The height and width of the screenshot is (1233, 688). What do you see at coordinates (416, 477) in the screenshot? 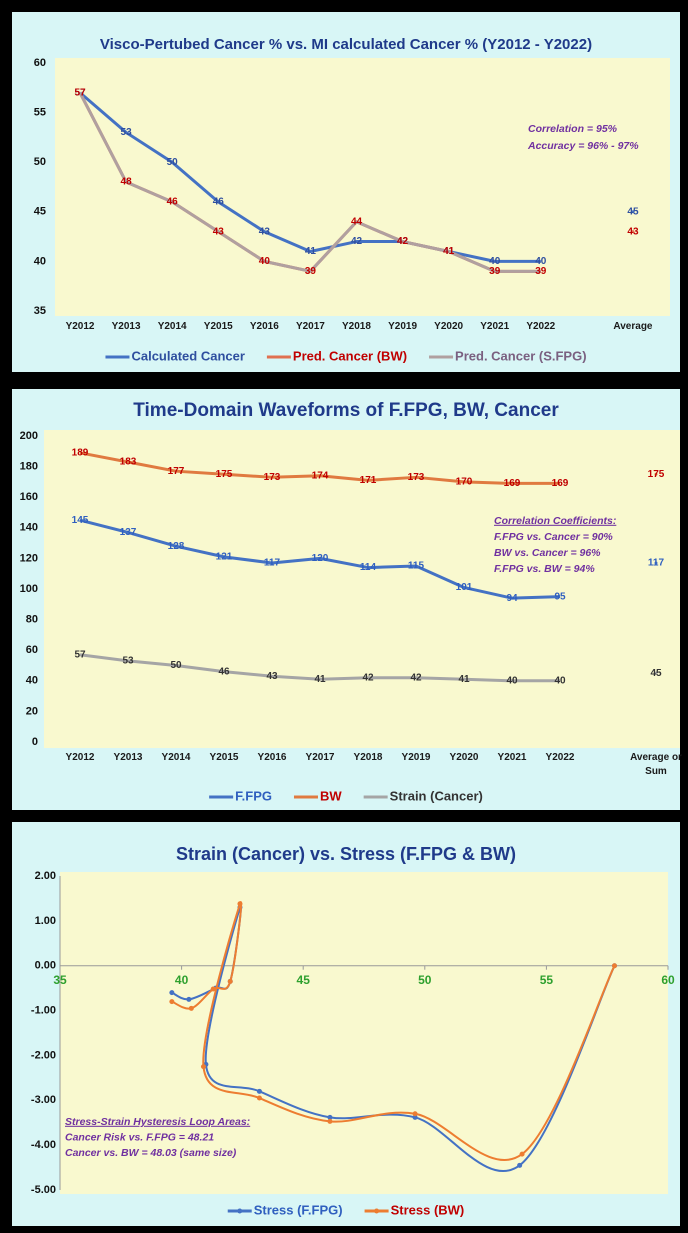
I see `data-label: 173` at bounding box center [416, 477].